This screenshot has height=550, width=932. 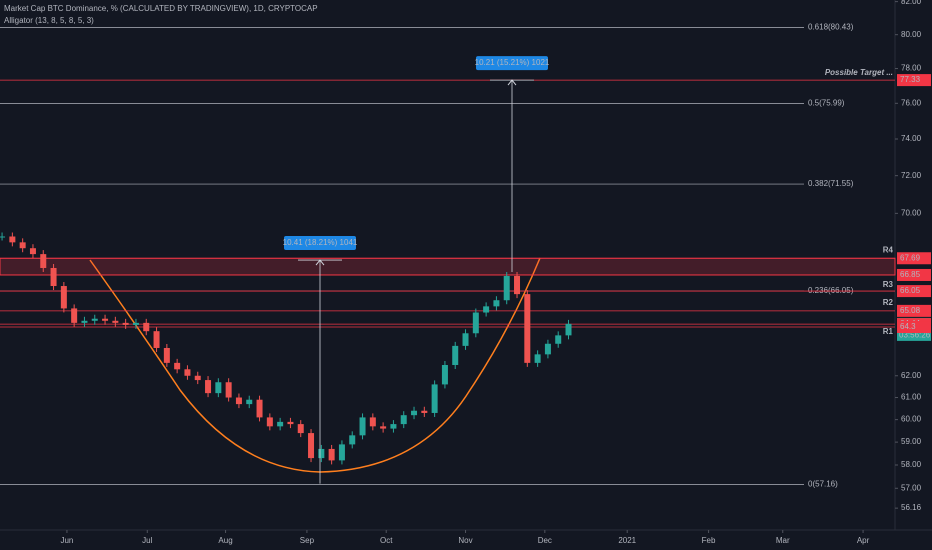 I want to click on y-tick-label: 59.00, so click(x=911, y=441).